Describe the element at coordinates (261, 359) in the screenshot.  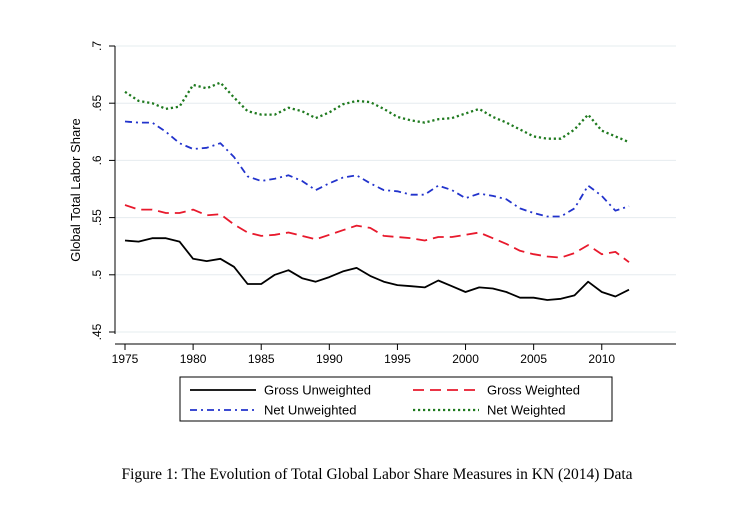
I see `x-tick-label: 1985` at that location.